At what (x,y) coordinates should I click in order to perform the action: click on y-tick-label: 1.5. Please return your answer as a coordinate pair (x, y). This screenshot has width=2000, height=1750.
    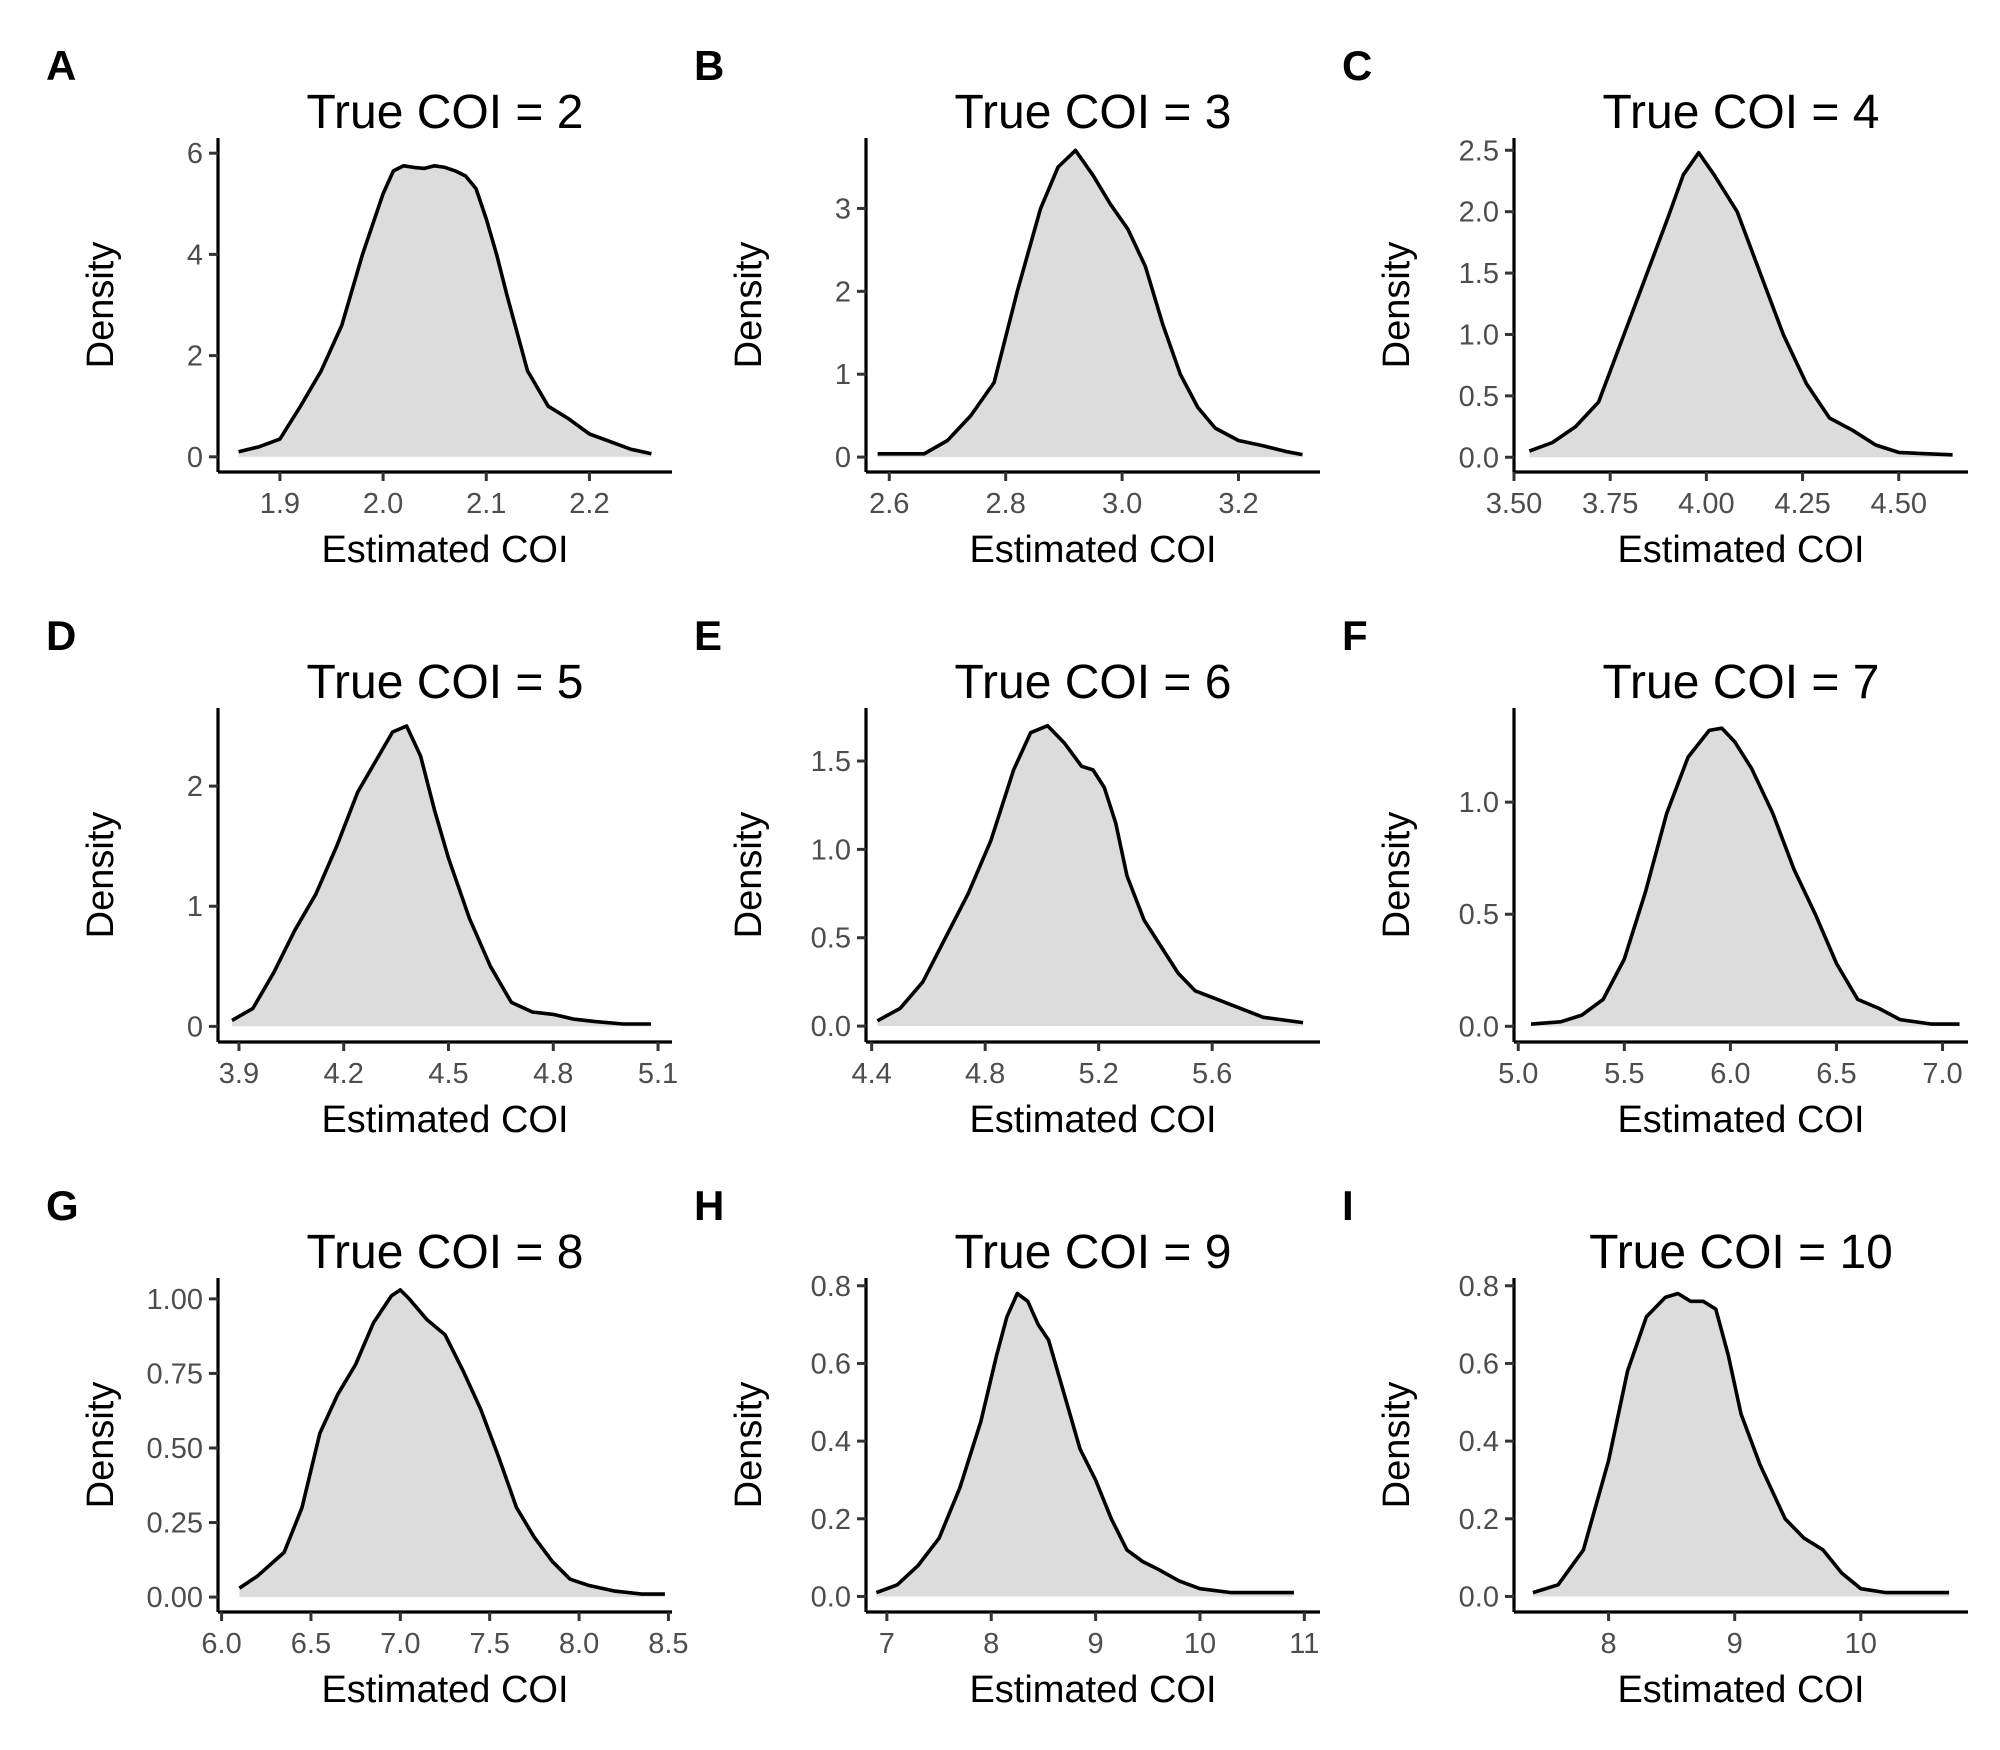
    Looking at the image, I should click on (831, 762).